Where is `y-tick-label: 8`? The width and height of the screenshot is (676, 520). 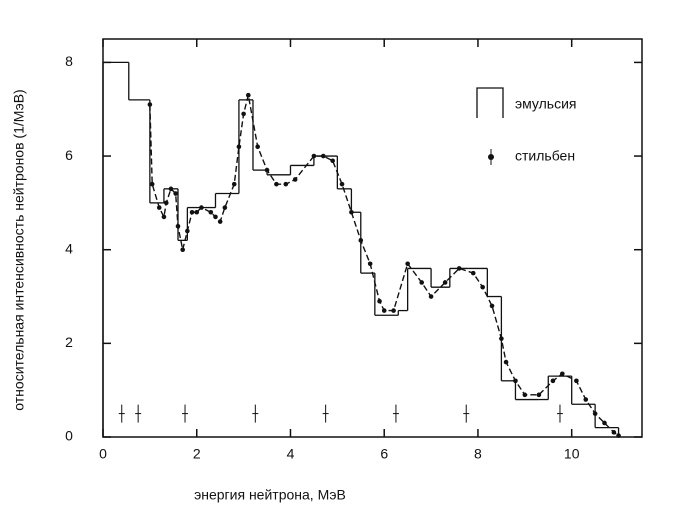
y-tick-label: 8 is located at coordinates (69, 61).